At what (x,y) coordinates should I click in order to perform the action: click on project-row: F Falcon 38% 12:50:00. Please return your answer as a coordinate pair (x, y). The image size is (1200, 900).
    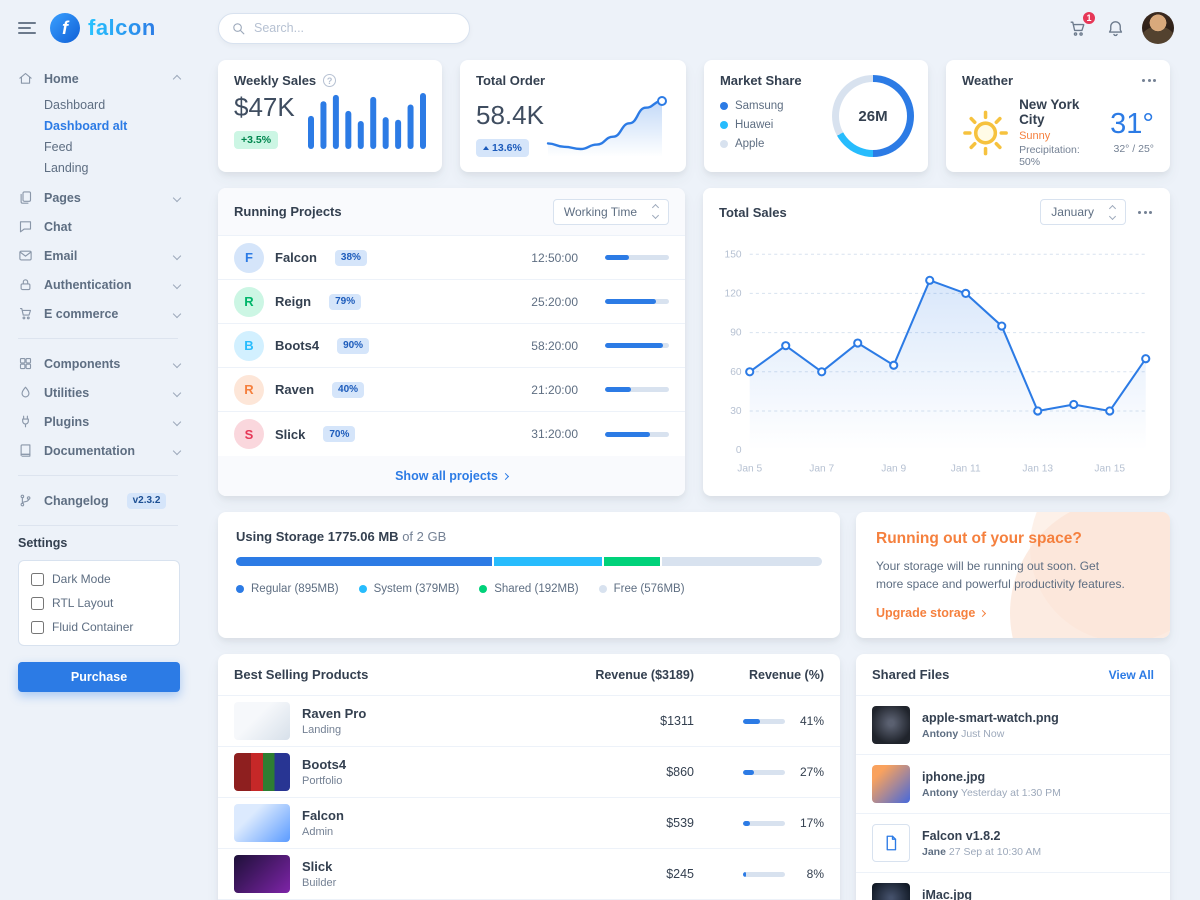
    Looking at the image, I should click on (451, 258).